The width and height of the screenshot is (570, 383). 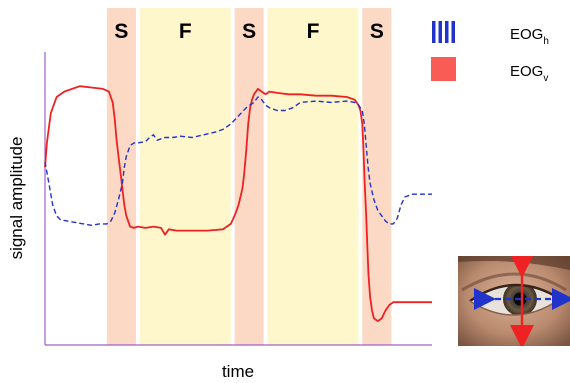 I want to click on legend-label-eog-h-main: EOG, so click(x=526, y=34).